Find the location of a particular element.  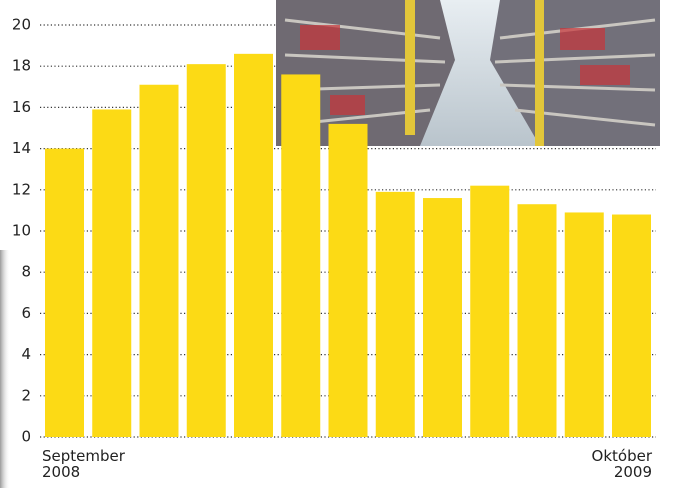

y-tick-label: 2 is located at coordinates (26, 395).